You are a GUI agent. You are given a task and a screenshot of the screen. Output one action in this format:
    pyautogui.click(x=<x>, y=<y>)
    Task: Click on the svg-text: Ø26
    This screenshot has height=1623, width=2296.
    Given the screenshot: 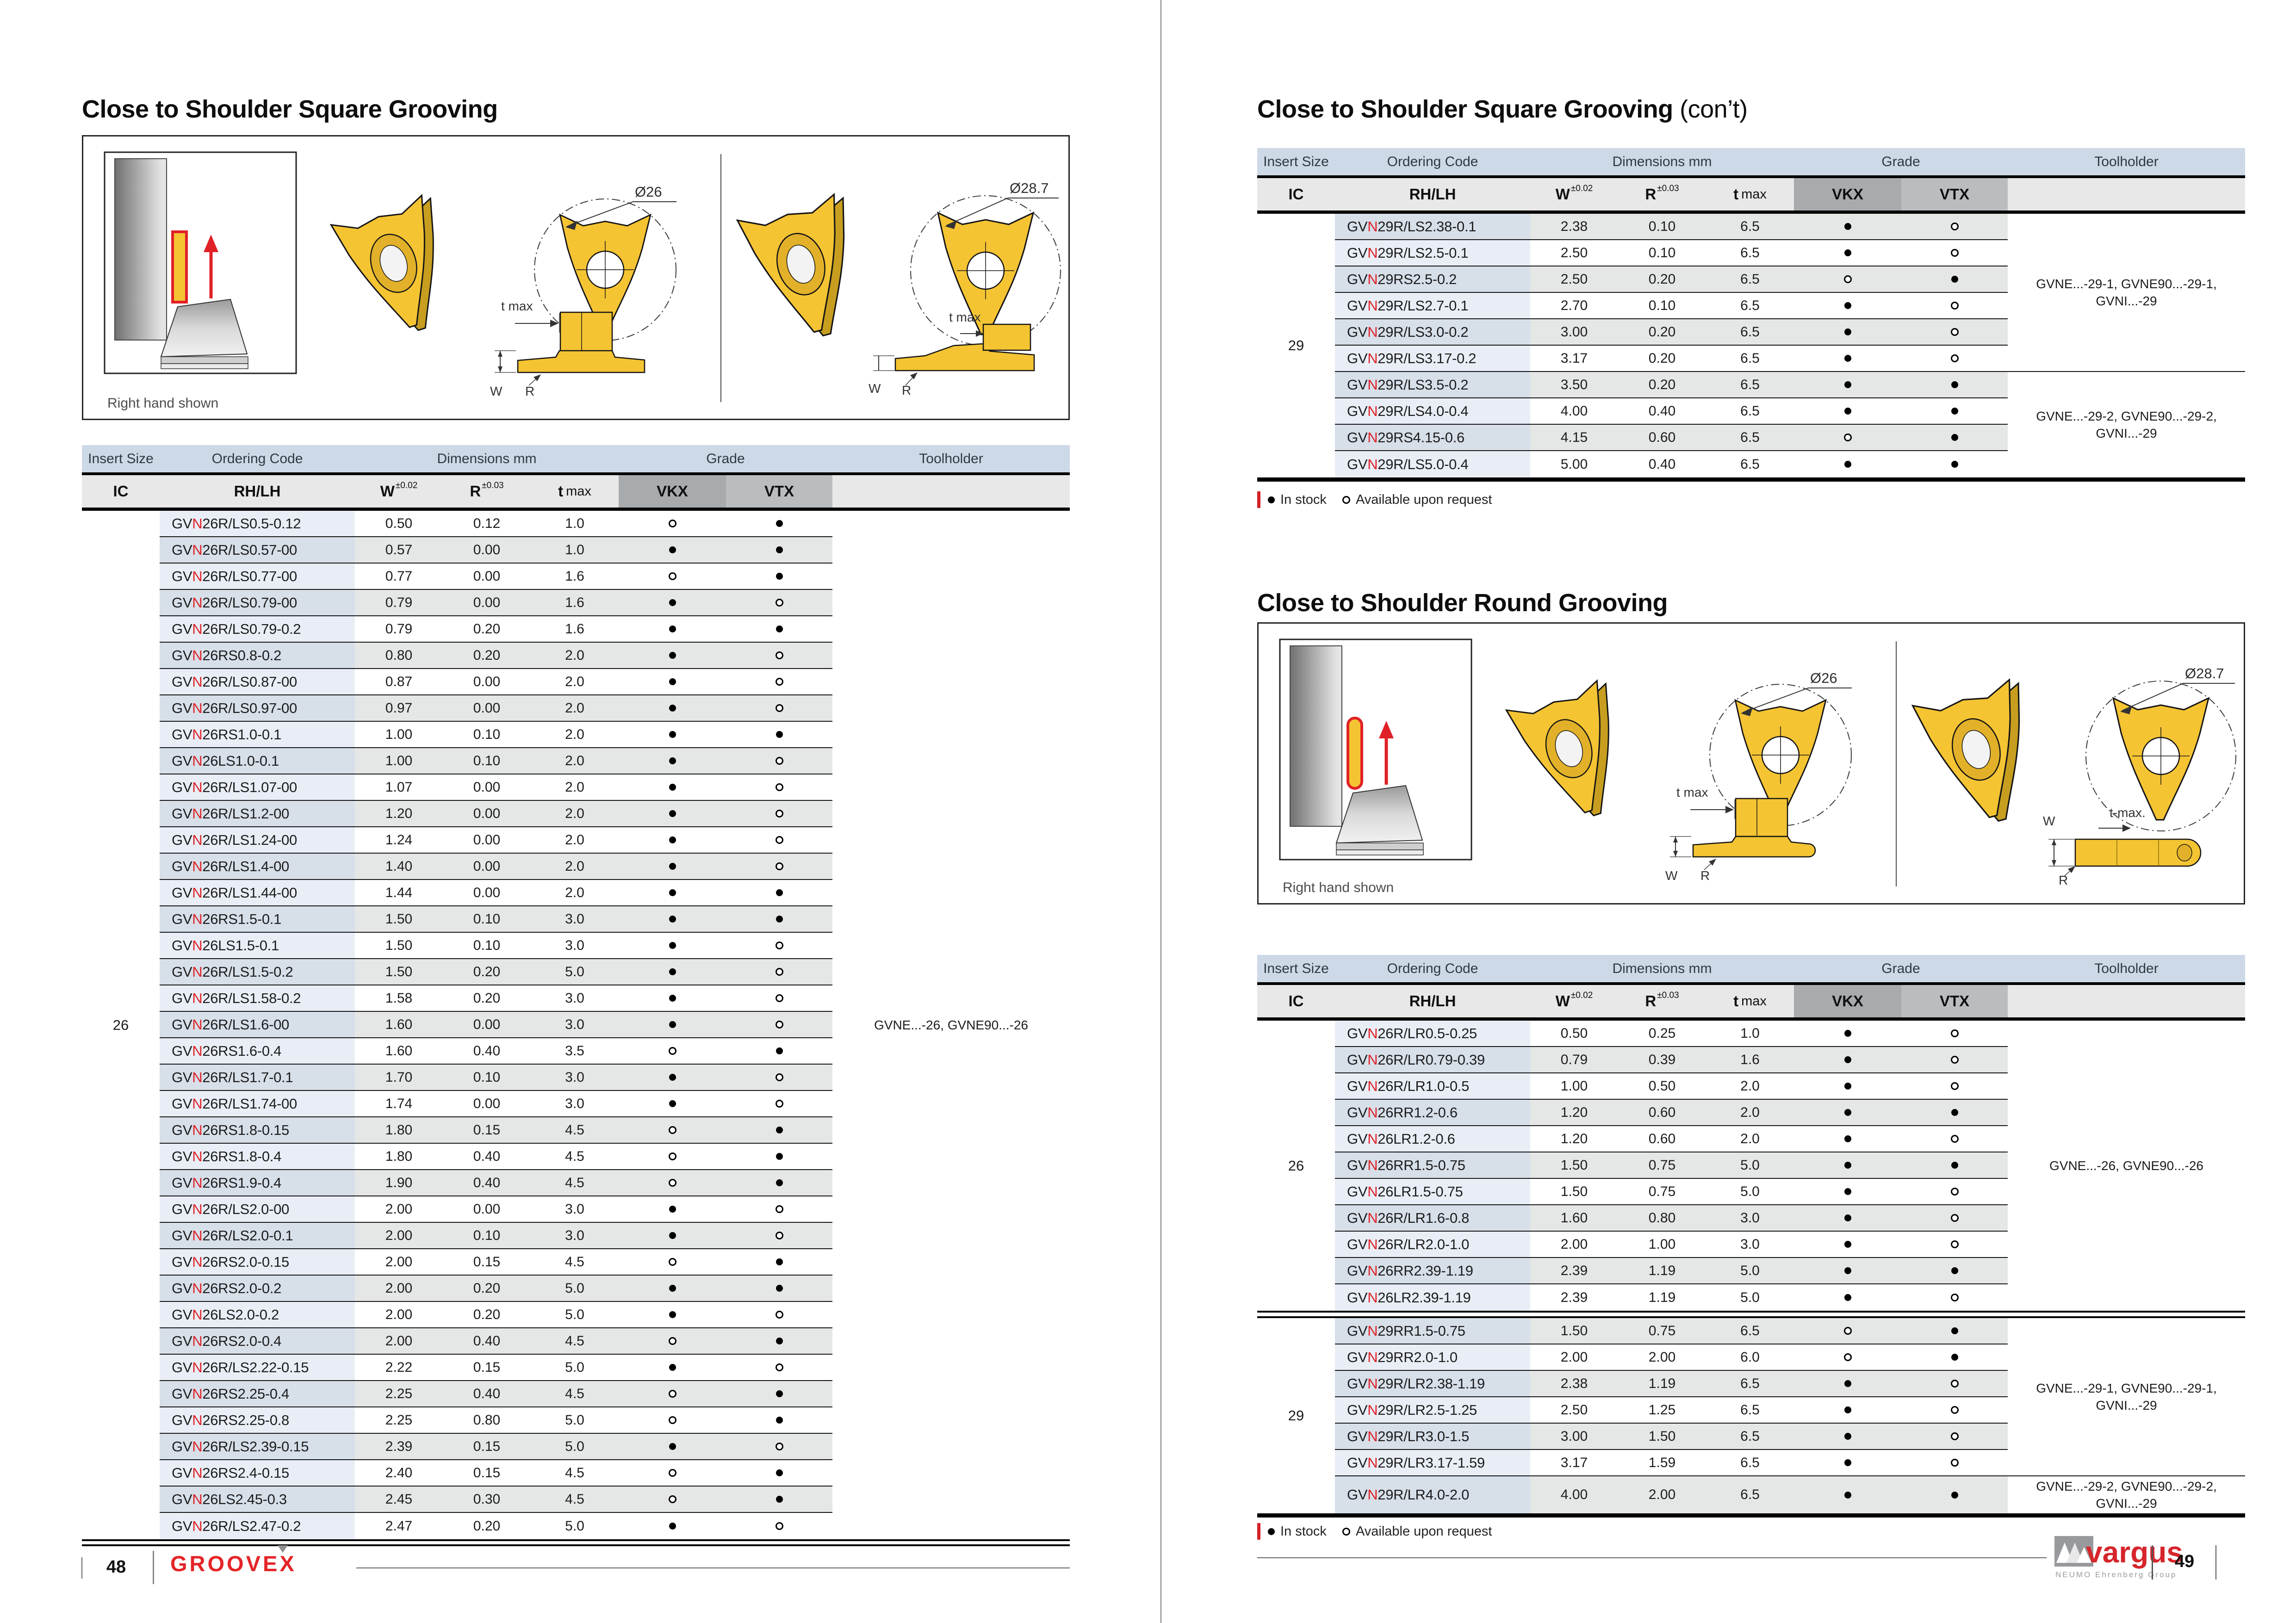 What is the action you would take?
    pyautogui.click(x=1824, y=678)
    